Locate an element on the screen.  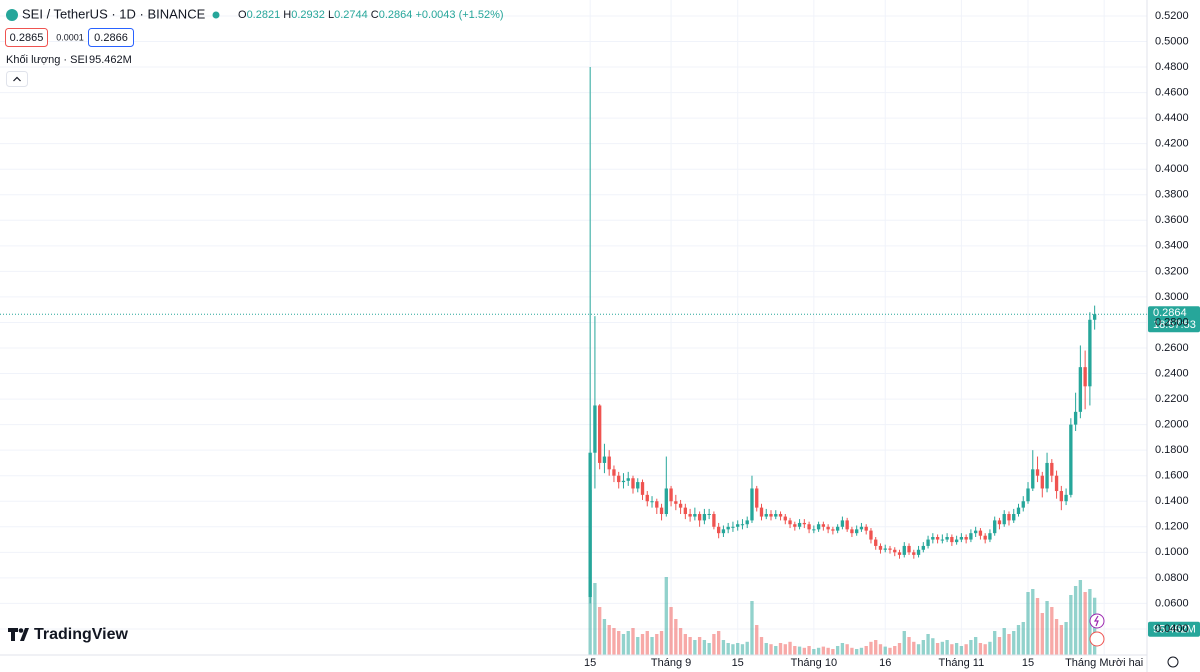
settings-icon is located at coordinates (1173, 662).